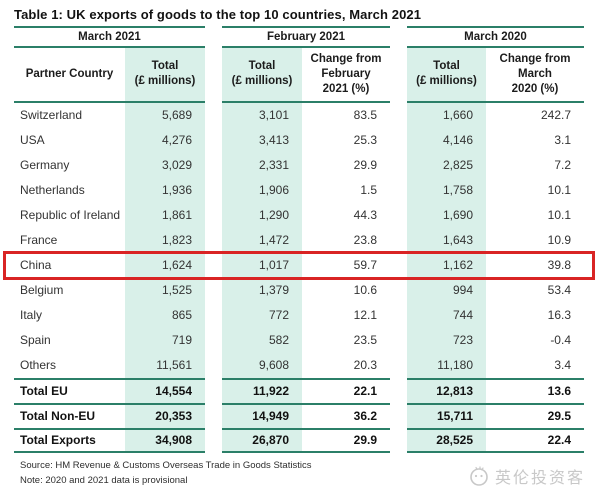 The height and width of the screenshot is (495, 600). What do you see at coordinates (479, 476) in the screenshot?
I see `watermark-logo-icon` at bounding box center [479, 476].